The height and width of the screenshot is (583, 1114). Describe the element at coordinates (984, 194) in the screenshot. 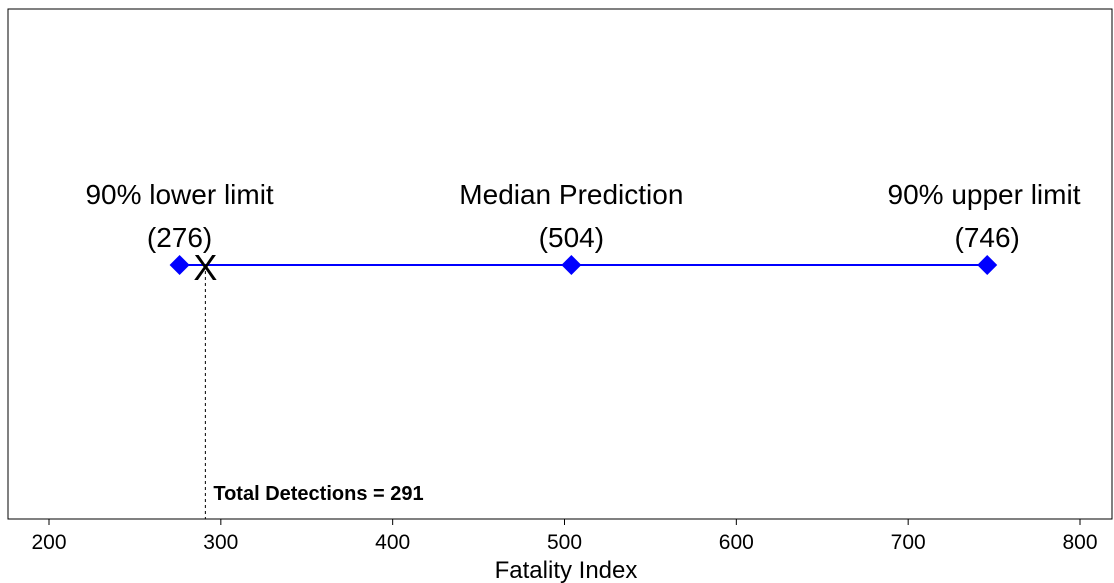

I see `point-label-upper-limit: 90% upper limit` at that location.